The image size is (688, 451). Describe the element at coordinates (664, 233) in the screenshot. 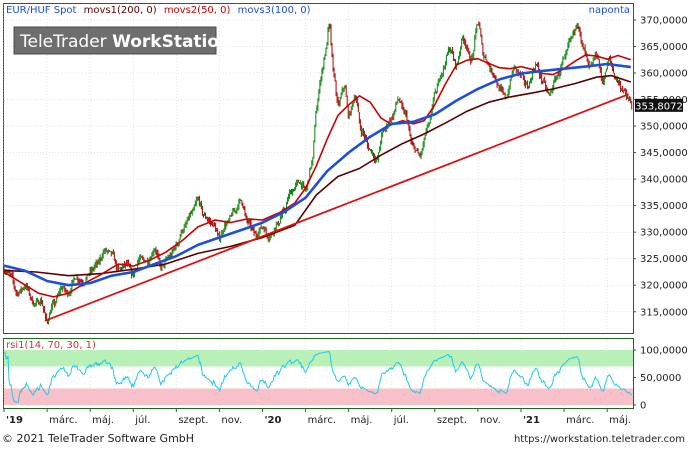

I see `y-tick-label-3: 330,0000` at that location.